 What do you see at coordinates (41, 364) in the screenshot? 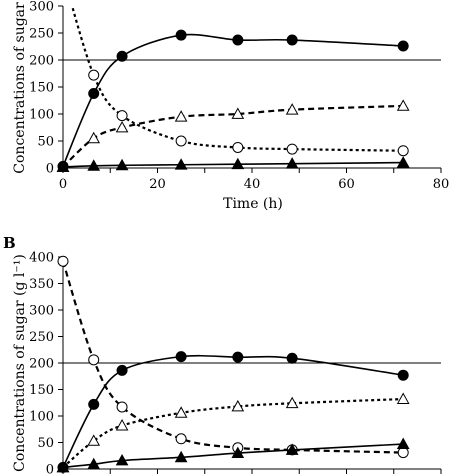
I see `panel-b-y-tick-4: 200` at bounding box center [41, 364].